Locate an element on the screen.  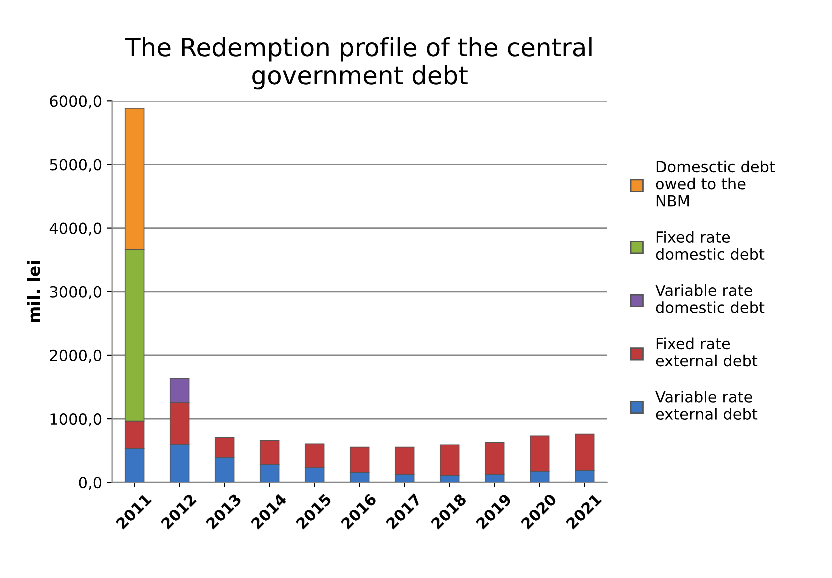
chart-title: The Redemption profile of the central government debt is located at coordinates (358, 63).